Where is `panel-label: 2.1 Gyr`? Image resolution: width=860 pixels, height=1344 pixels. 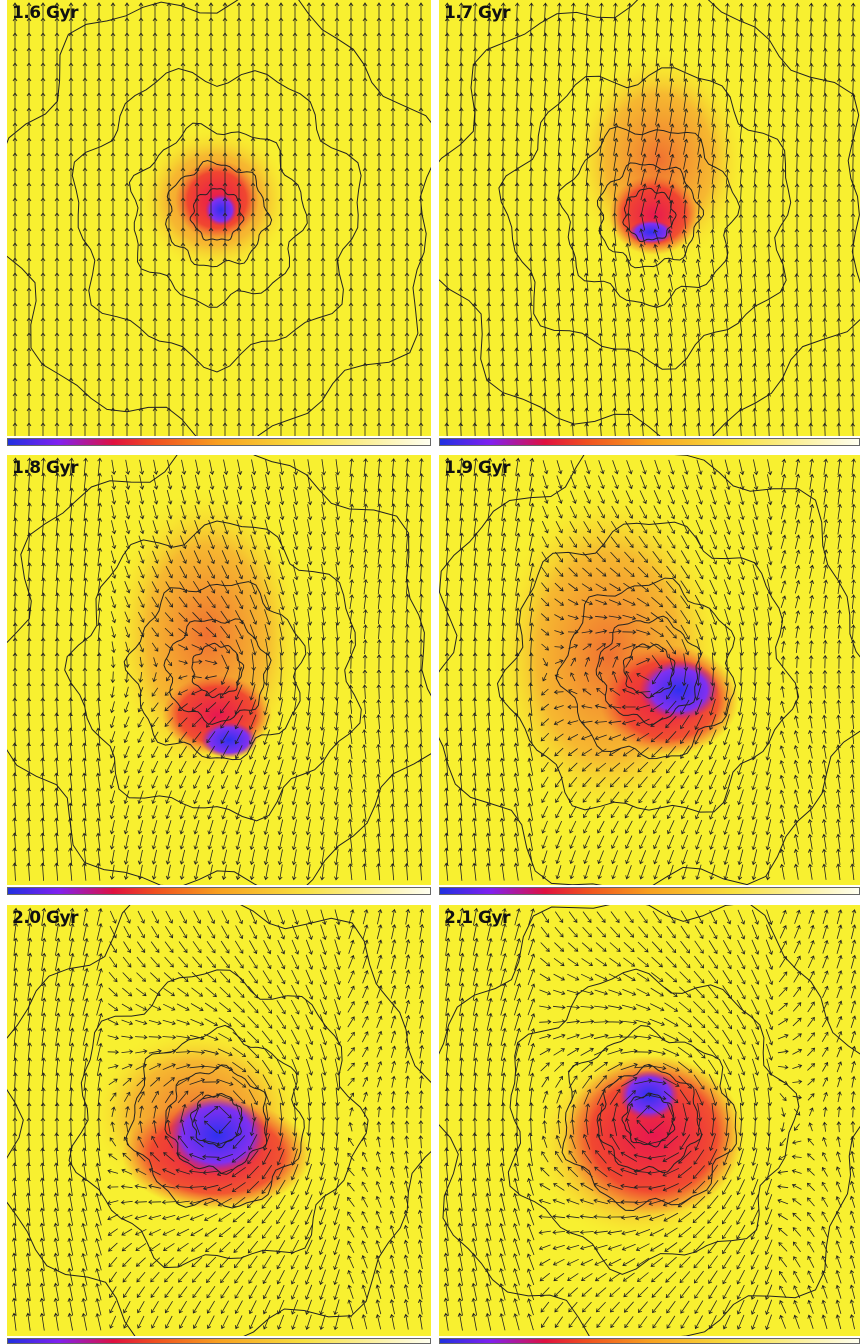
panel-label: 2.1 Gyr is located at coordinates (477, 918).